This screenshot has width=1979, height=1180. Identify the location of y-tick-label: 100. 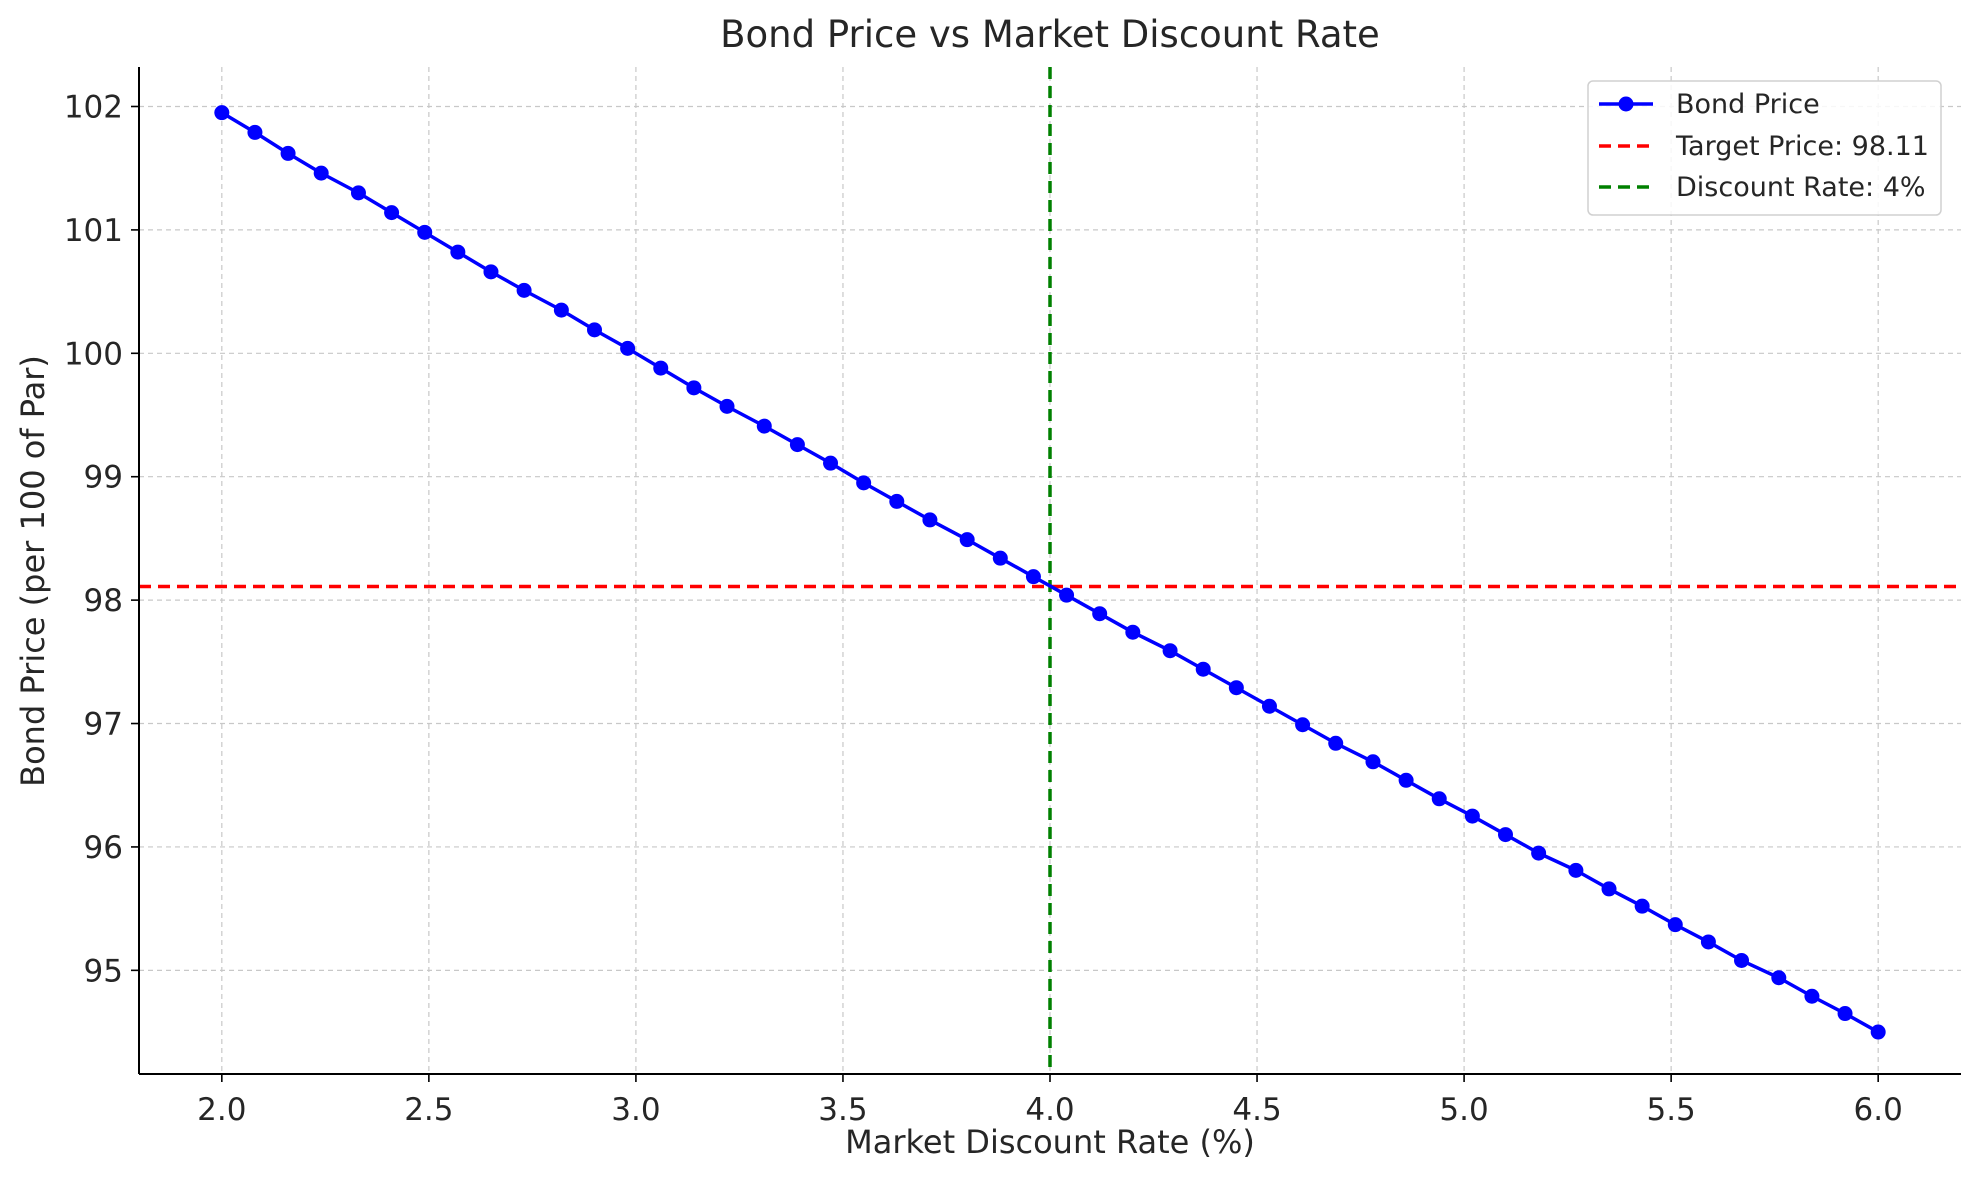
(93, 354).